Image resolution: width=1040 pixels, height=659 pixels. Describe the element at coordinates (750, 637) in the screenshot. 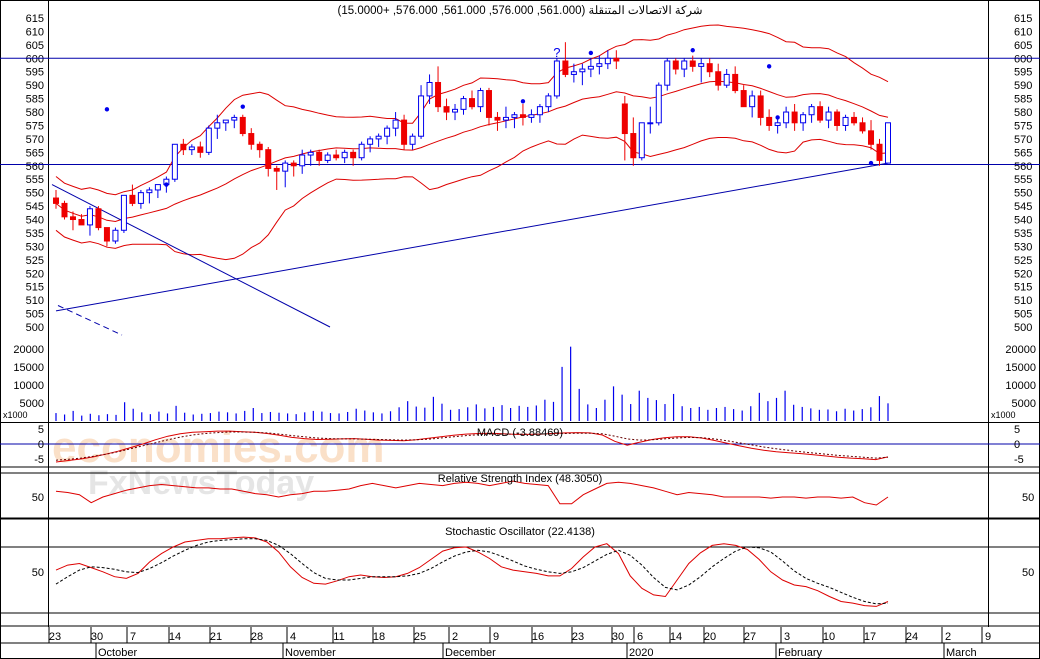

I see `x-day-tick: 27` at that location.